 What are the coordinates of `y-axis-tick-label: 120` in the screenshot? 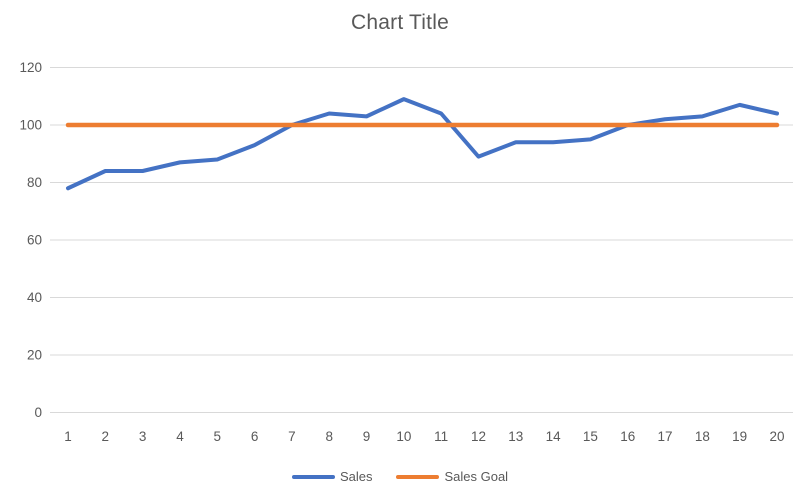 It's located at (30, 67).